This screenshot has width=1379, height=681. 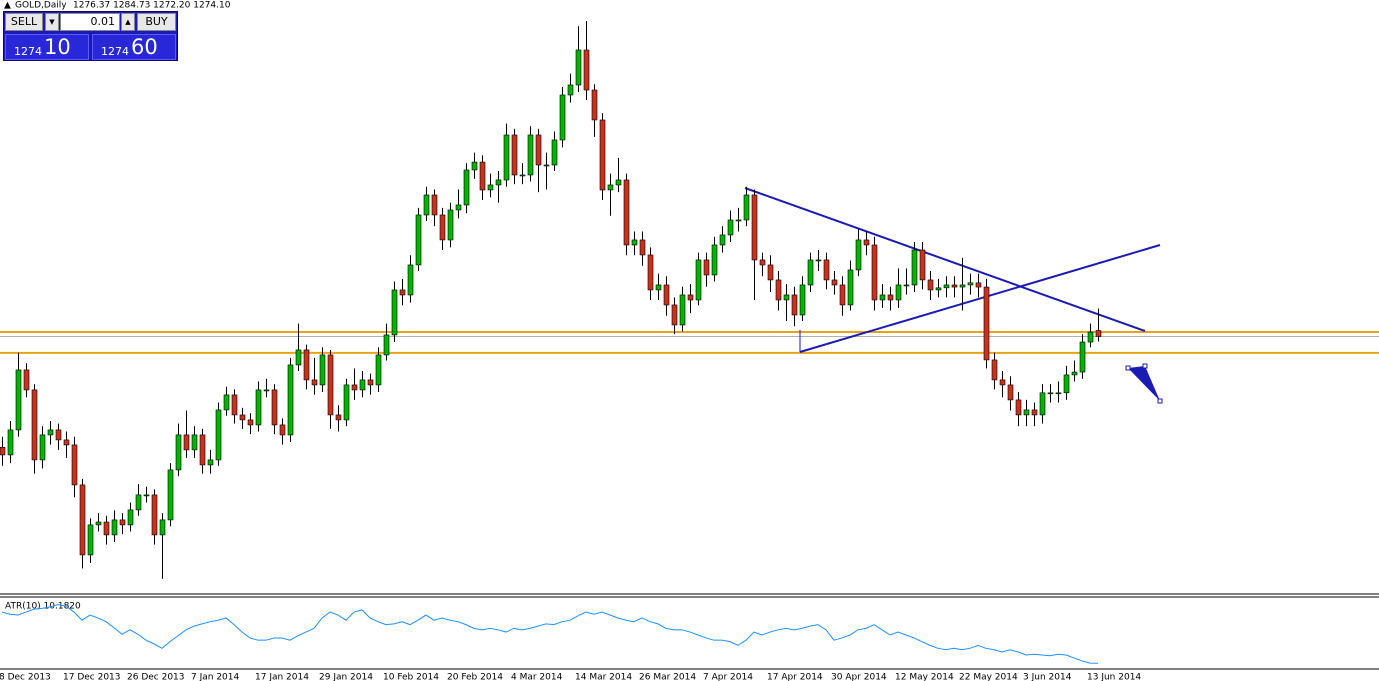 I want to click on lot-down: ▼, so click(x=52, y=22).